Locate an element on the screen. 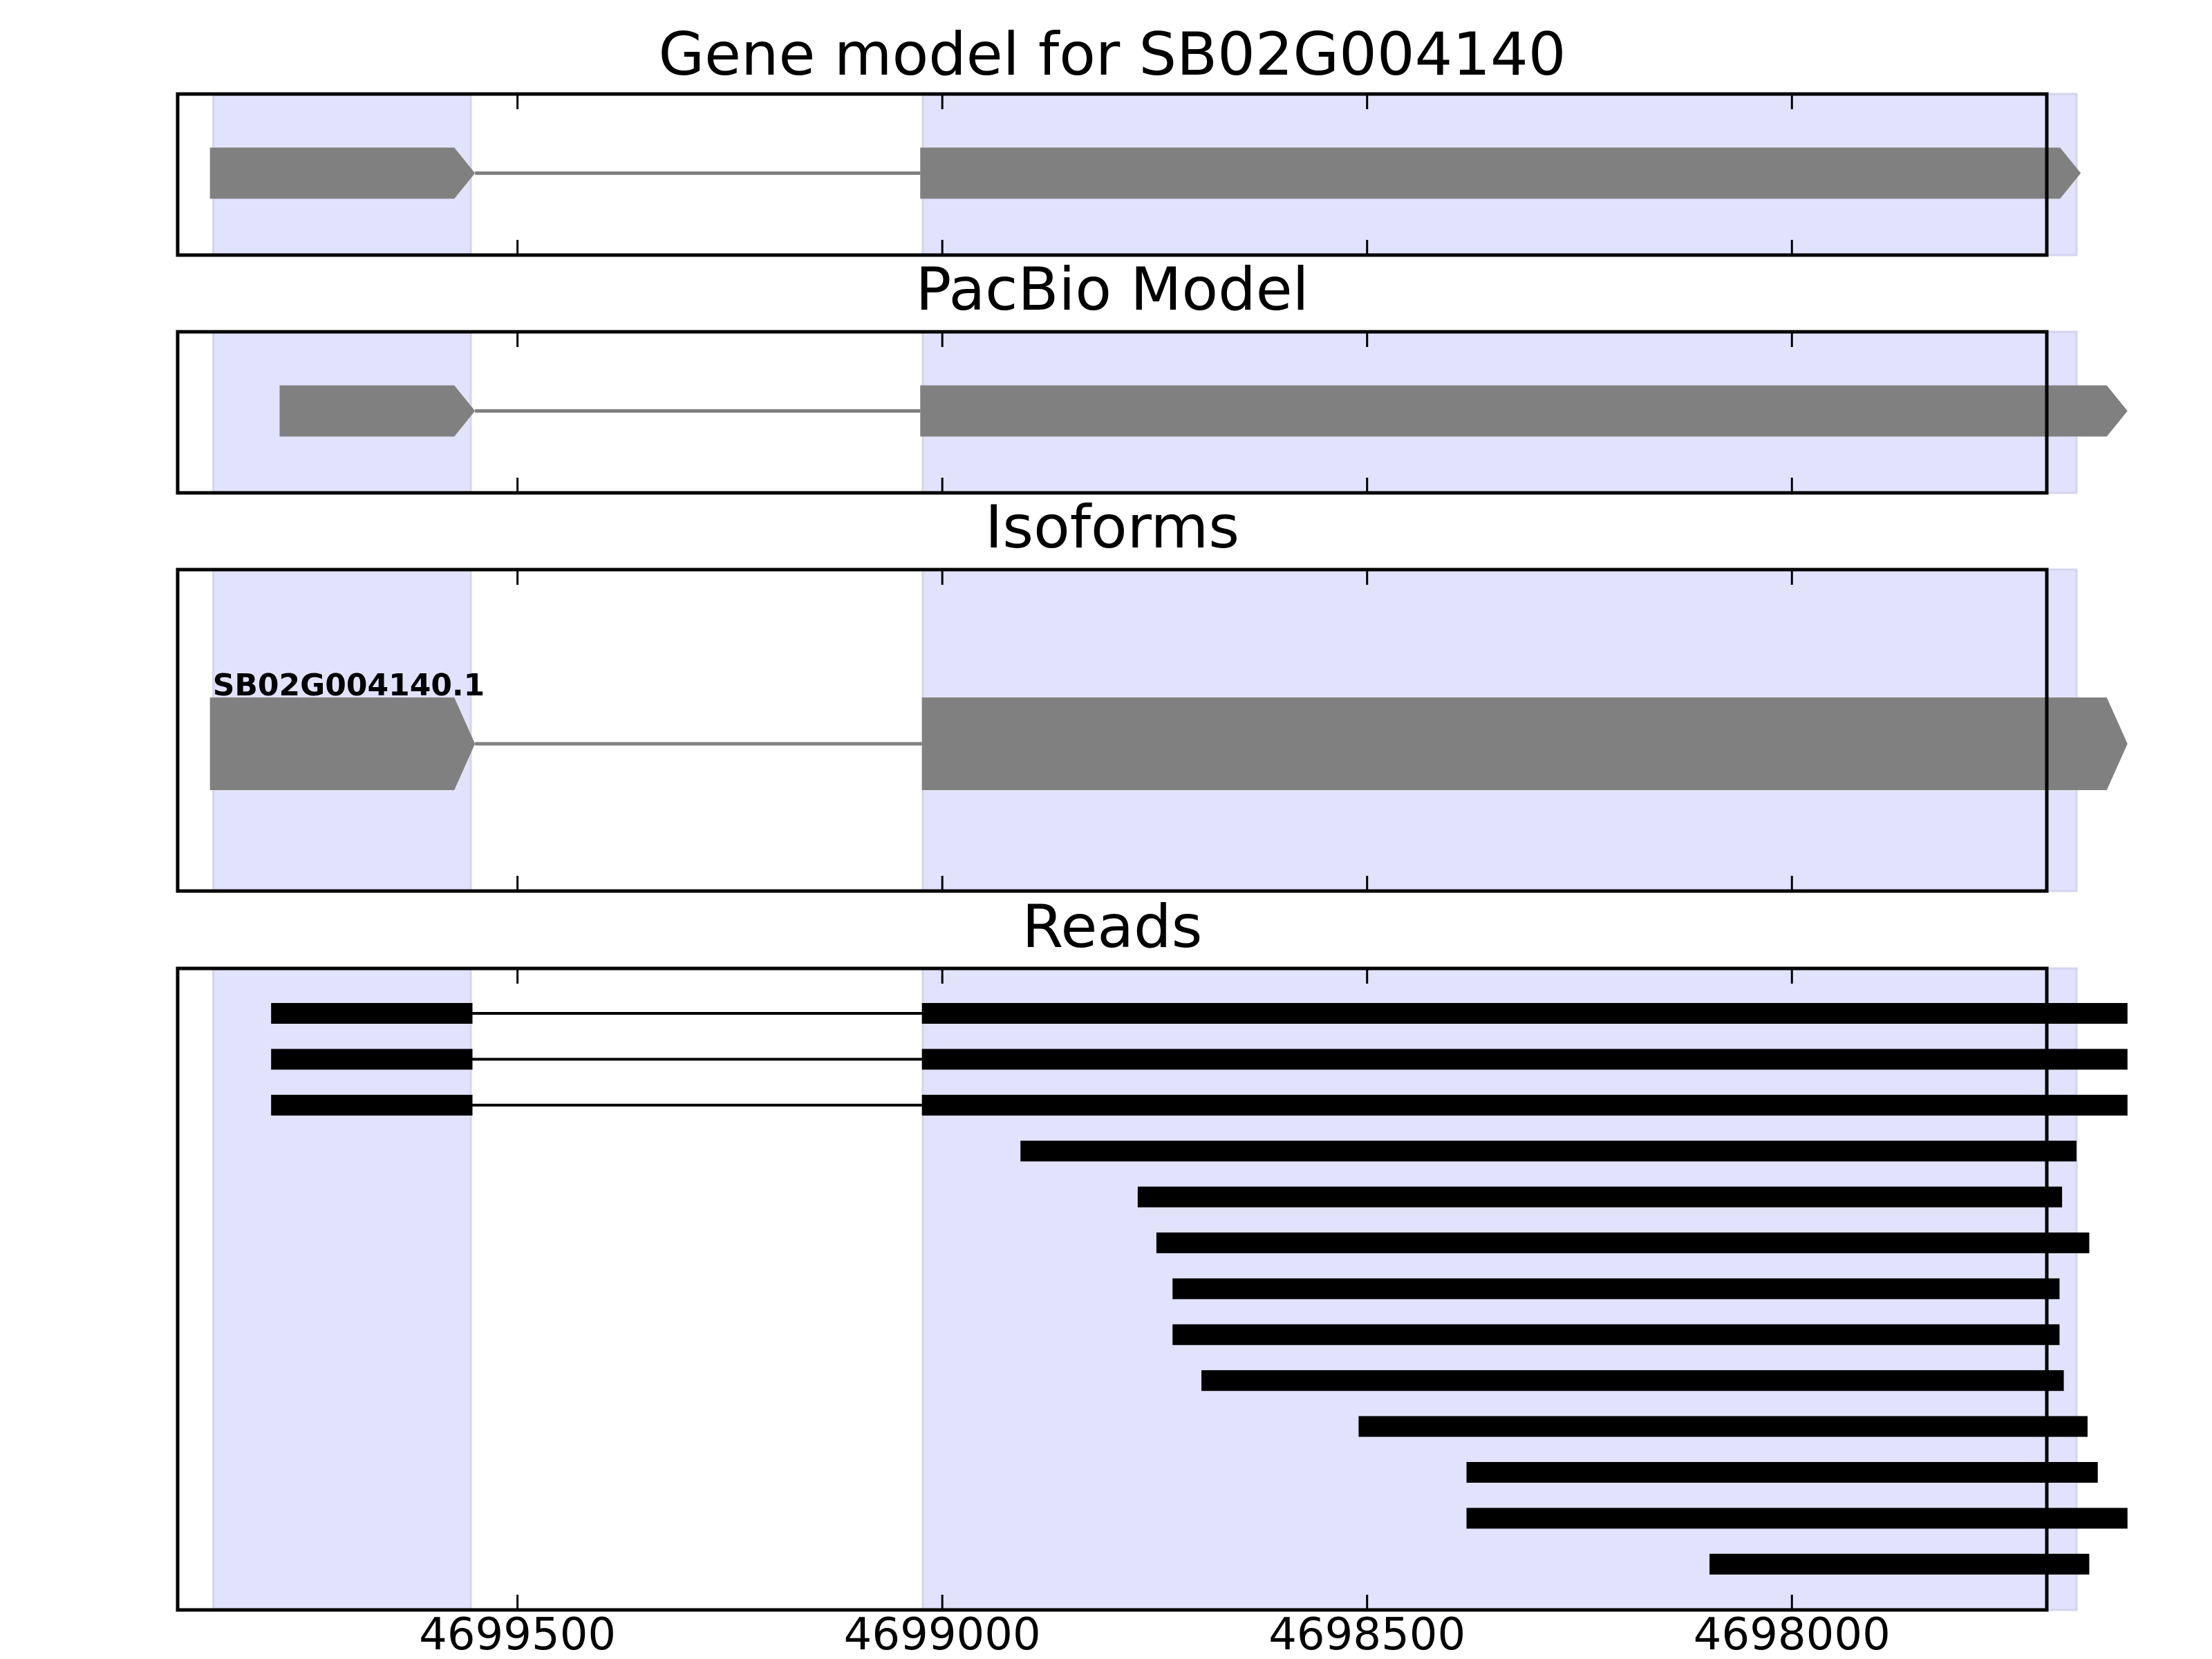 The image size is (2212, 1659). reads-title: Reads is located at coordinates (1112, 927).